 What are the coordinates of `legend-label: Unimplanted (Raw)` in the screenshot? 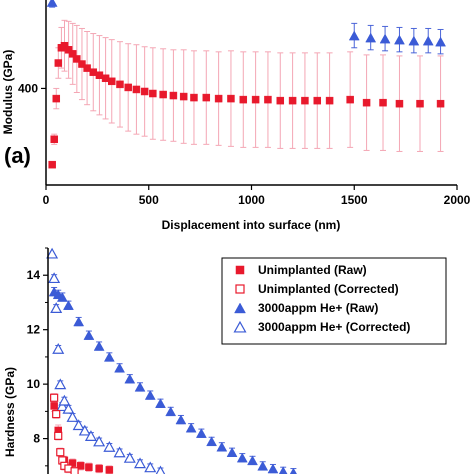 It's located at (312, 270).